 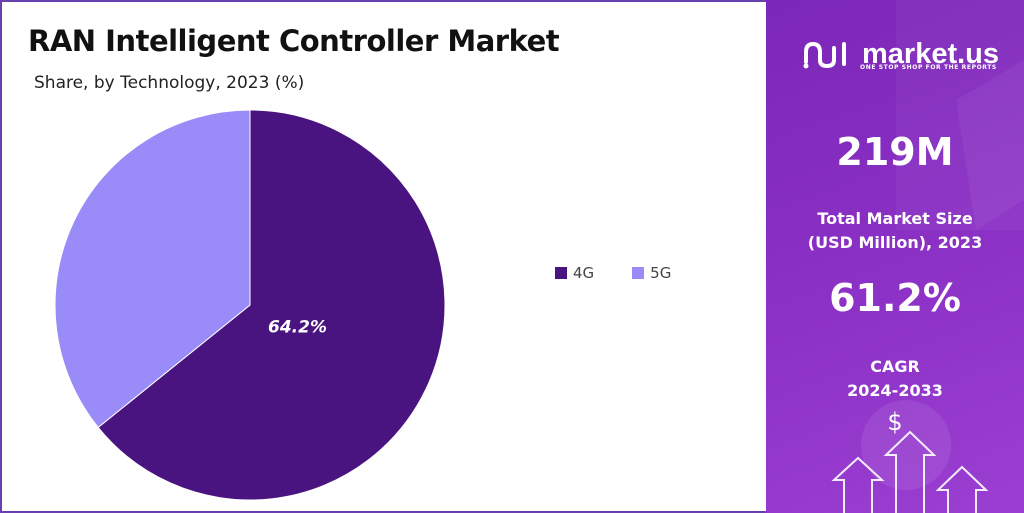 I want to click on legend: 4G 5G, so click(x=613, y=273).